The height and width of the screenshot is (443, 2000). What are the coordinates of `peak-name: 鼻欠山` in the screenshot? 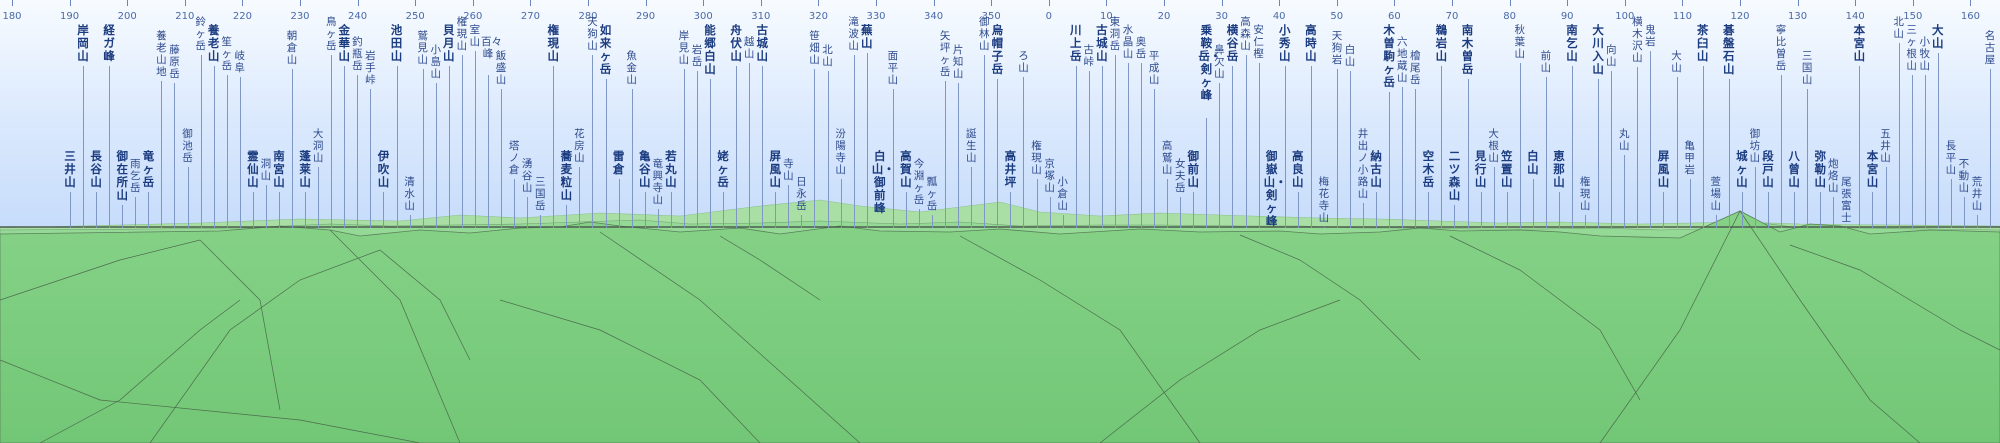 It's located at (1219, 62).